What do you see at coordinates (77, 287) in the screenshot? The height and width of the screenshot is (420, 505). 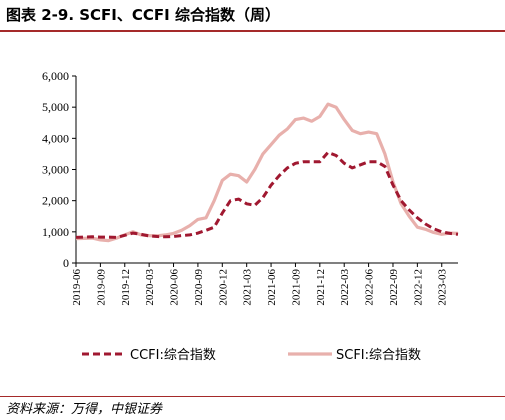 I see `x-tick-label: 2019-06` at bounding box center [77, 287].